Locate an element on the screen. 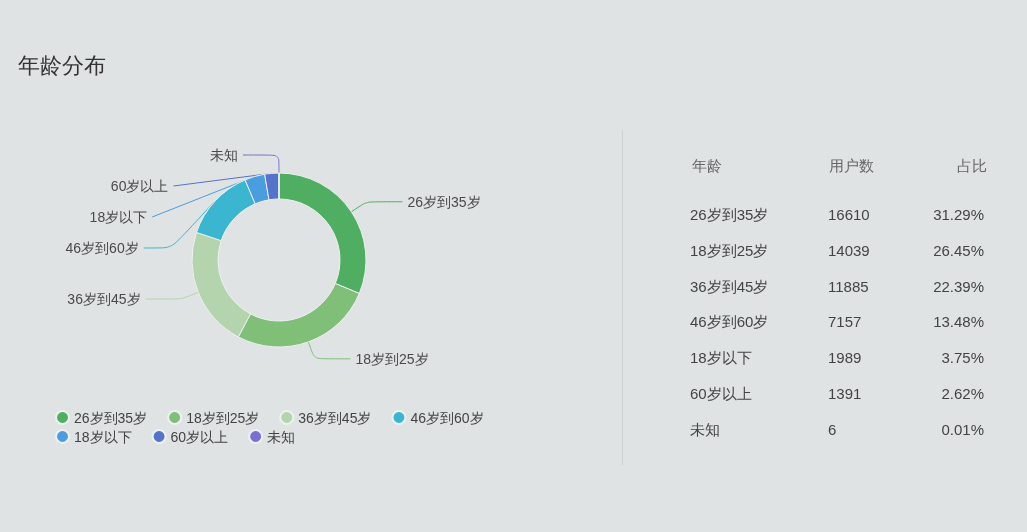 This screenshot has width=1027, height=532. category-label: 26岁到35岁 is located at coordinates (729, 215).